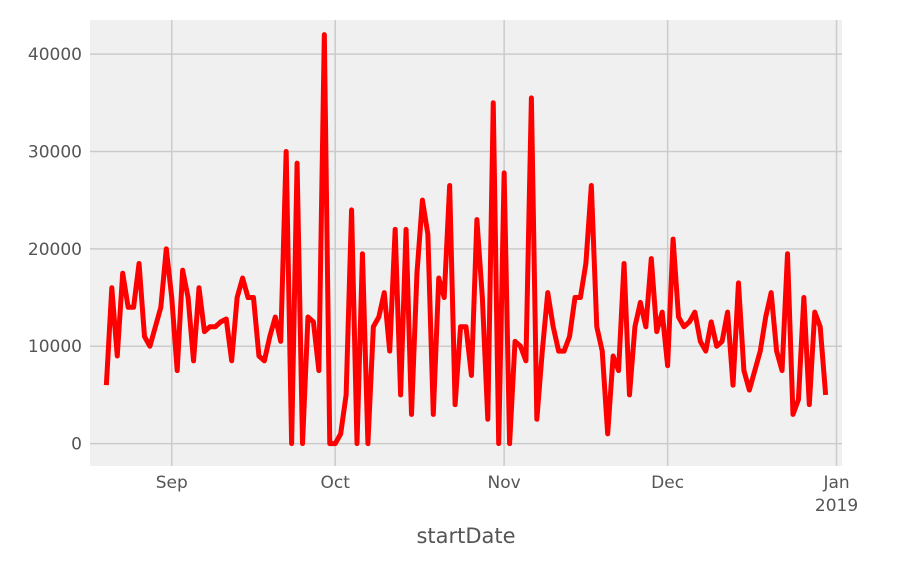 This screenshot has height=576, width=906. Describe the element at coordinates (465, 536) in the screenshot. I see `x-axis-label: startDate` at that location.